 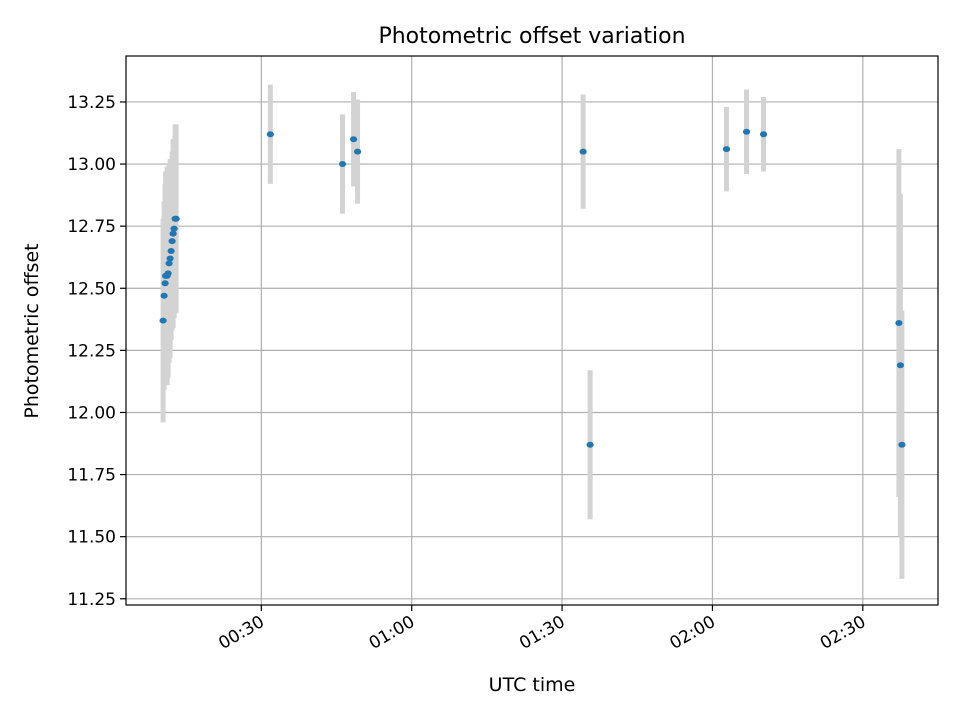 What do you see at coordinates (91, 476) in the screenshot?
I see `y-tick-label: 11.75` at bounding box center [91, 476].